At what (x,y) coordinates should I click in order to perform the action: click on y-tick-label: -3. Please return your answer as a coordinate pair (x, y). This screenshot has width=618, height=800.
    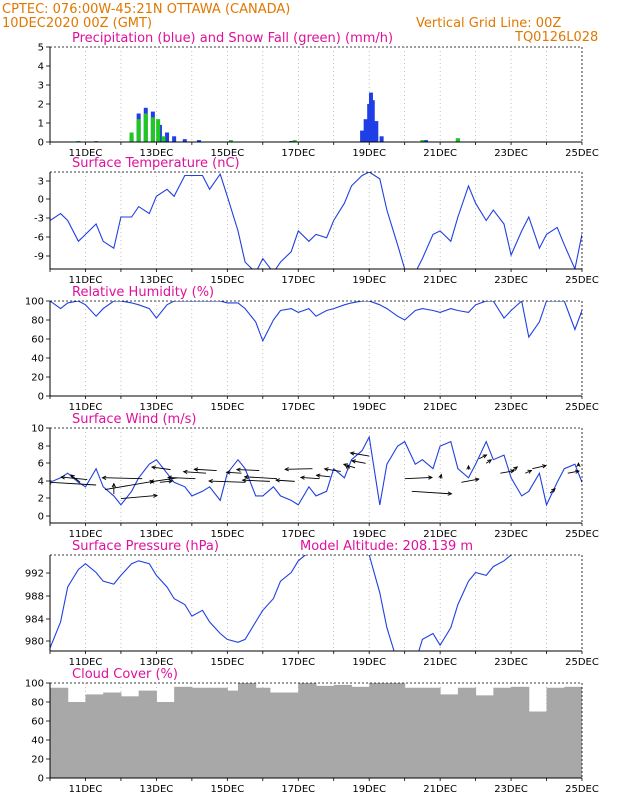
    Looking at the image, I should click on (39, 219).